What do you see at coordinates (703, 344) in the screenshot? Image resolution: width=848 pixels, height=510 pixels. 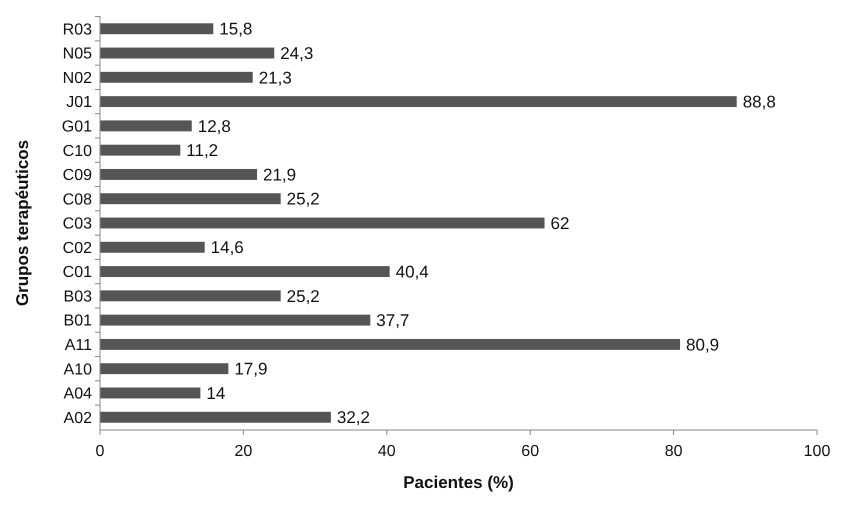 I see `data-label: 80,9` at bounding box center [703, 344].